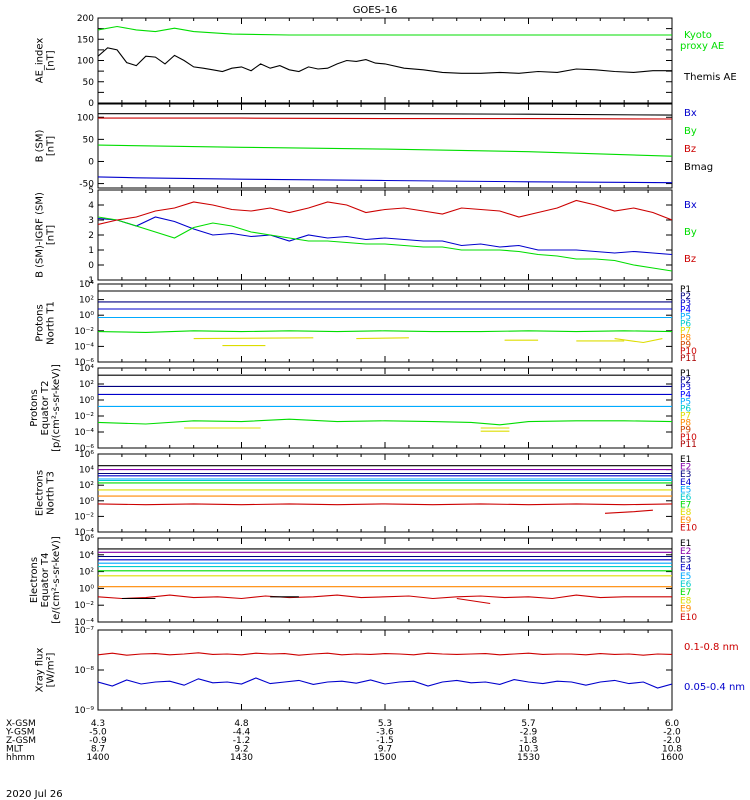 Image resolution: width=750 pixels, height=800 pixels. What do you see at coordinates (85, 40) in the screenshot?
I see `y-tick-label: 150` at bounding box center [85, 40].